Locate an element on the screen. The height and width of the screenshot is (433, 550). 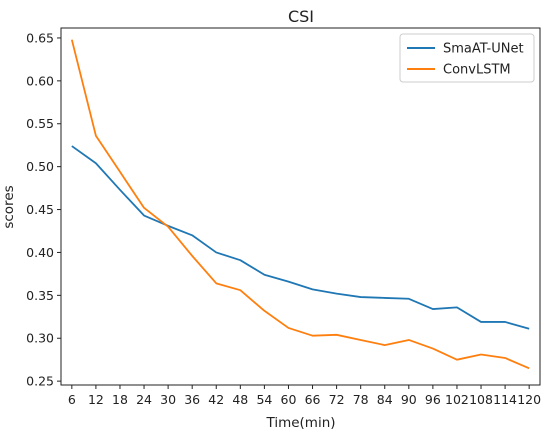
y-tick-label: 0.60 is located at coordinates (40, 80).